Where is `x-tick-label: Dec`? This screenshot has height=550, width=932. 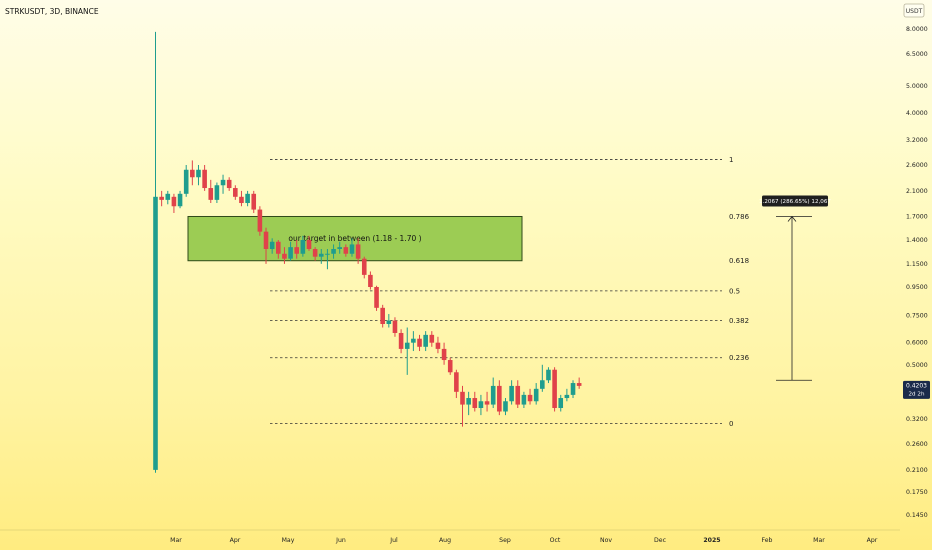
x-tick-label: Dec is located at coordinates (660, 540).